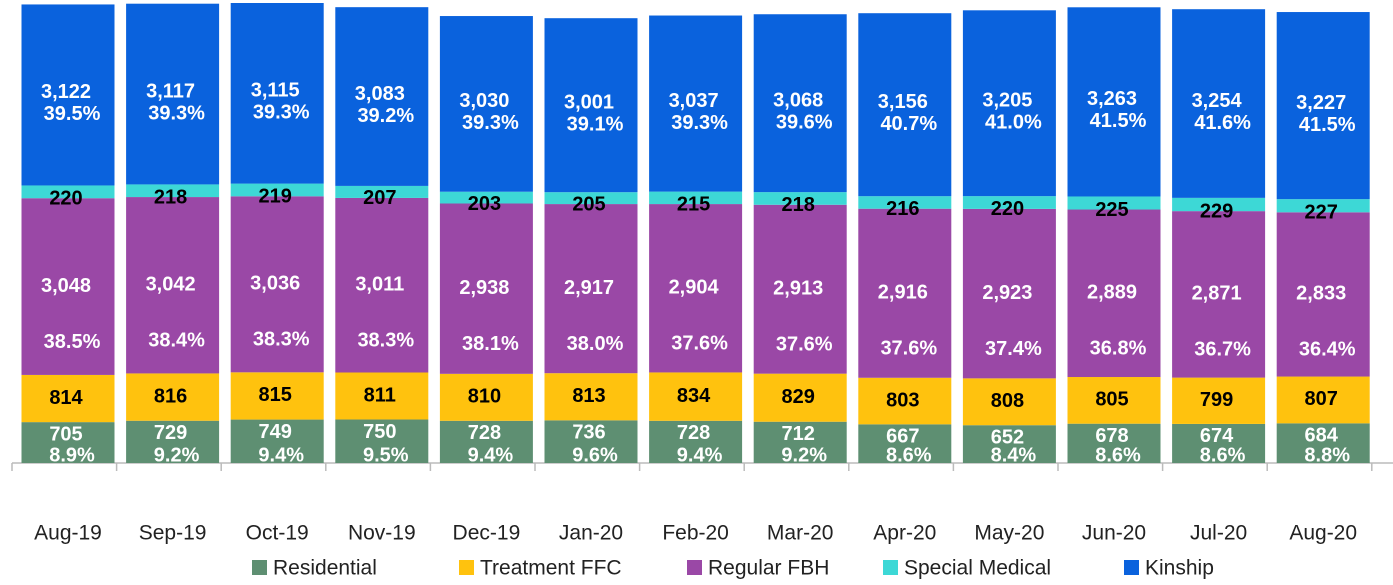  What do you see at coordinates (1179, 568) in the screenshot?
I see `legend-label: Kinship` at bounding box center [1179, 568].